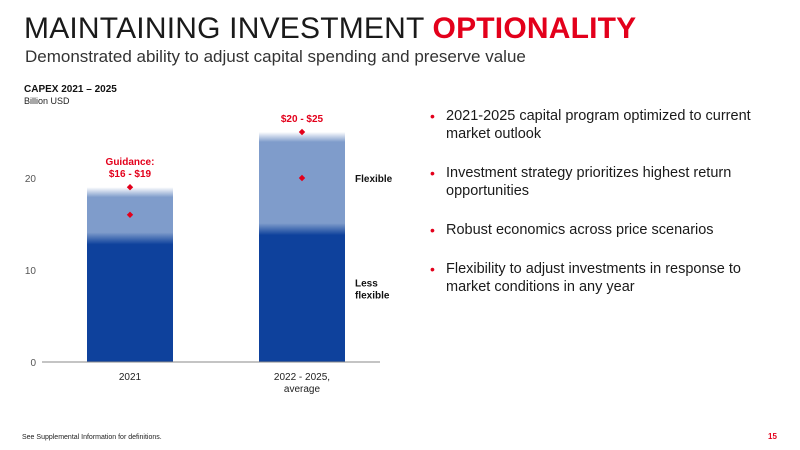  What do you see at coordinates (302, 119) in the screenshot?
I see `range-label: $20 - $25` at bounding box center [302, 119].